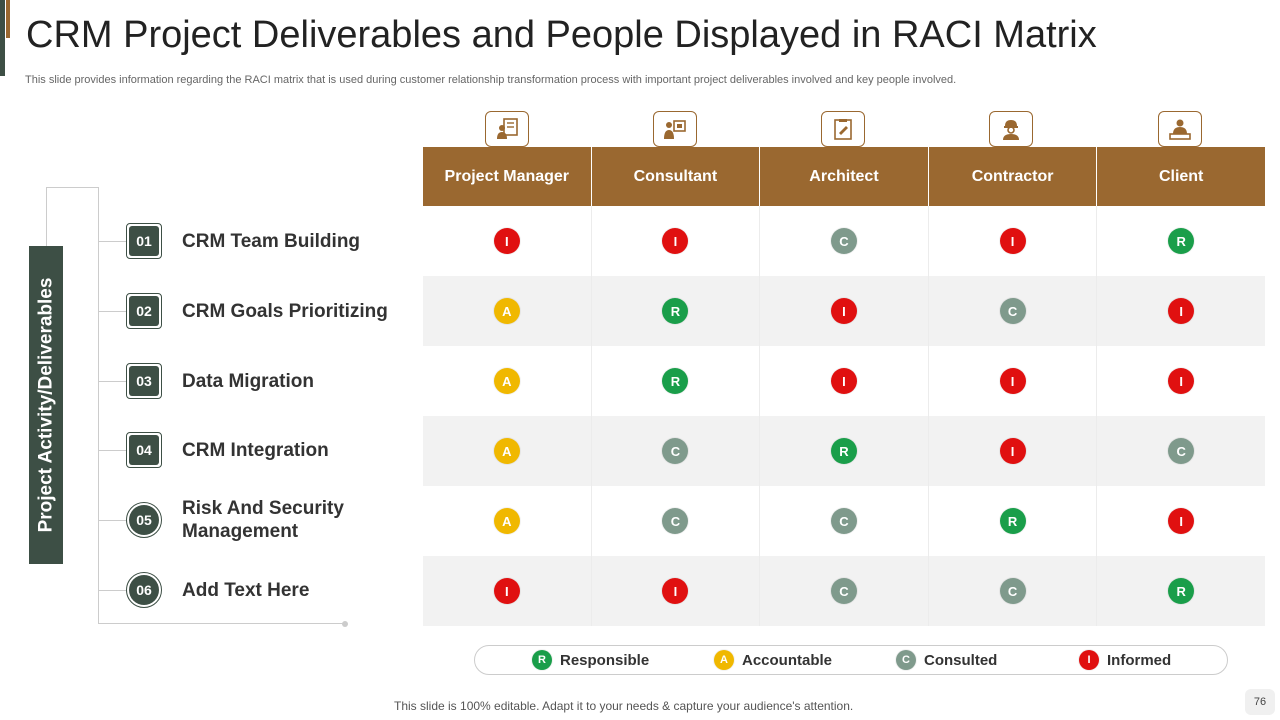 This screenshot has height=720, width=1280. Describe the element at coordinates (246, 590) in the screenshot. I see `activity-label: Add Text Here` at that location.